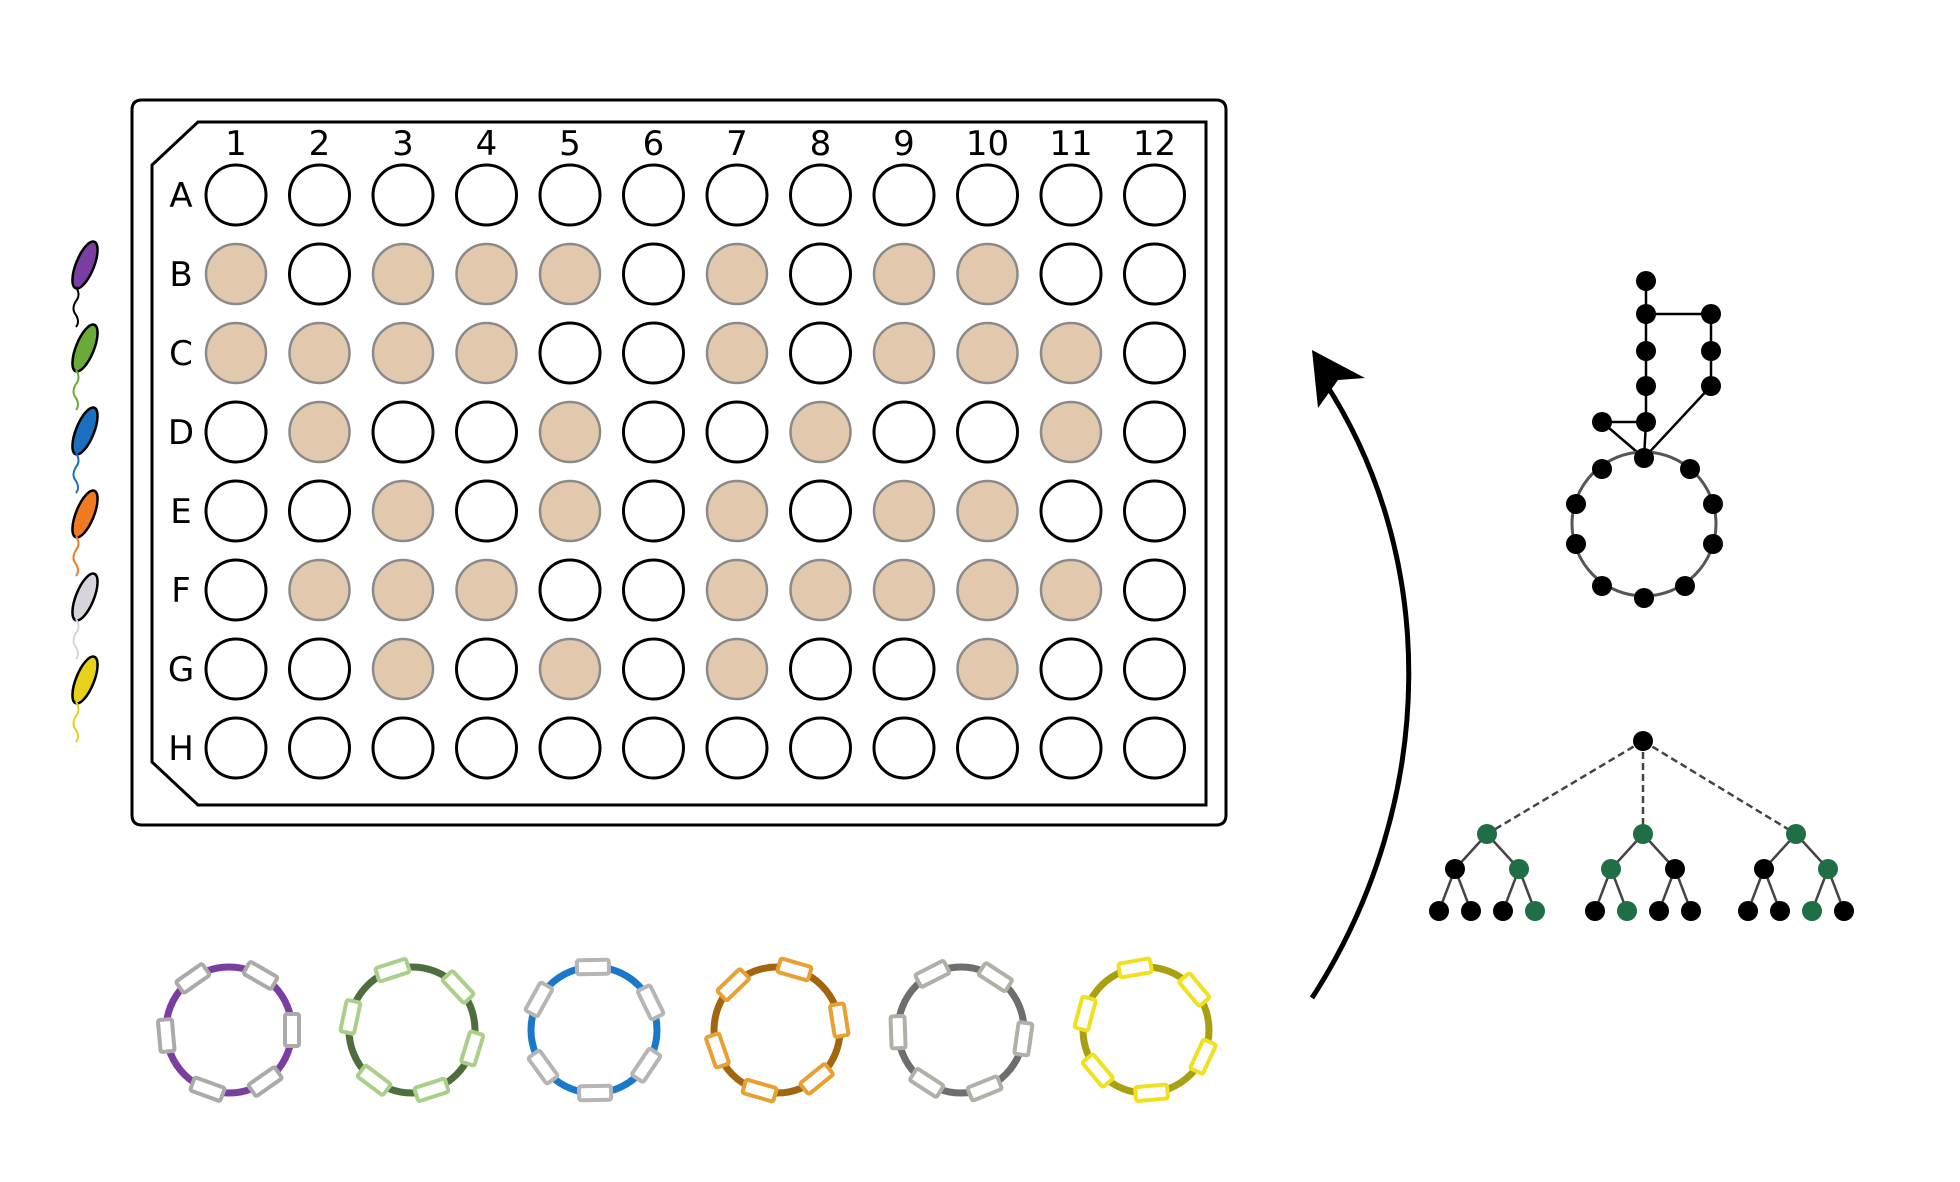  I want to click on row-label: A, so click(180, 196).